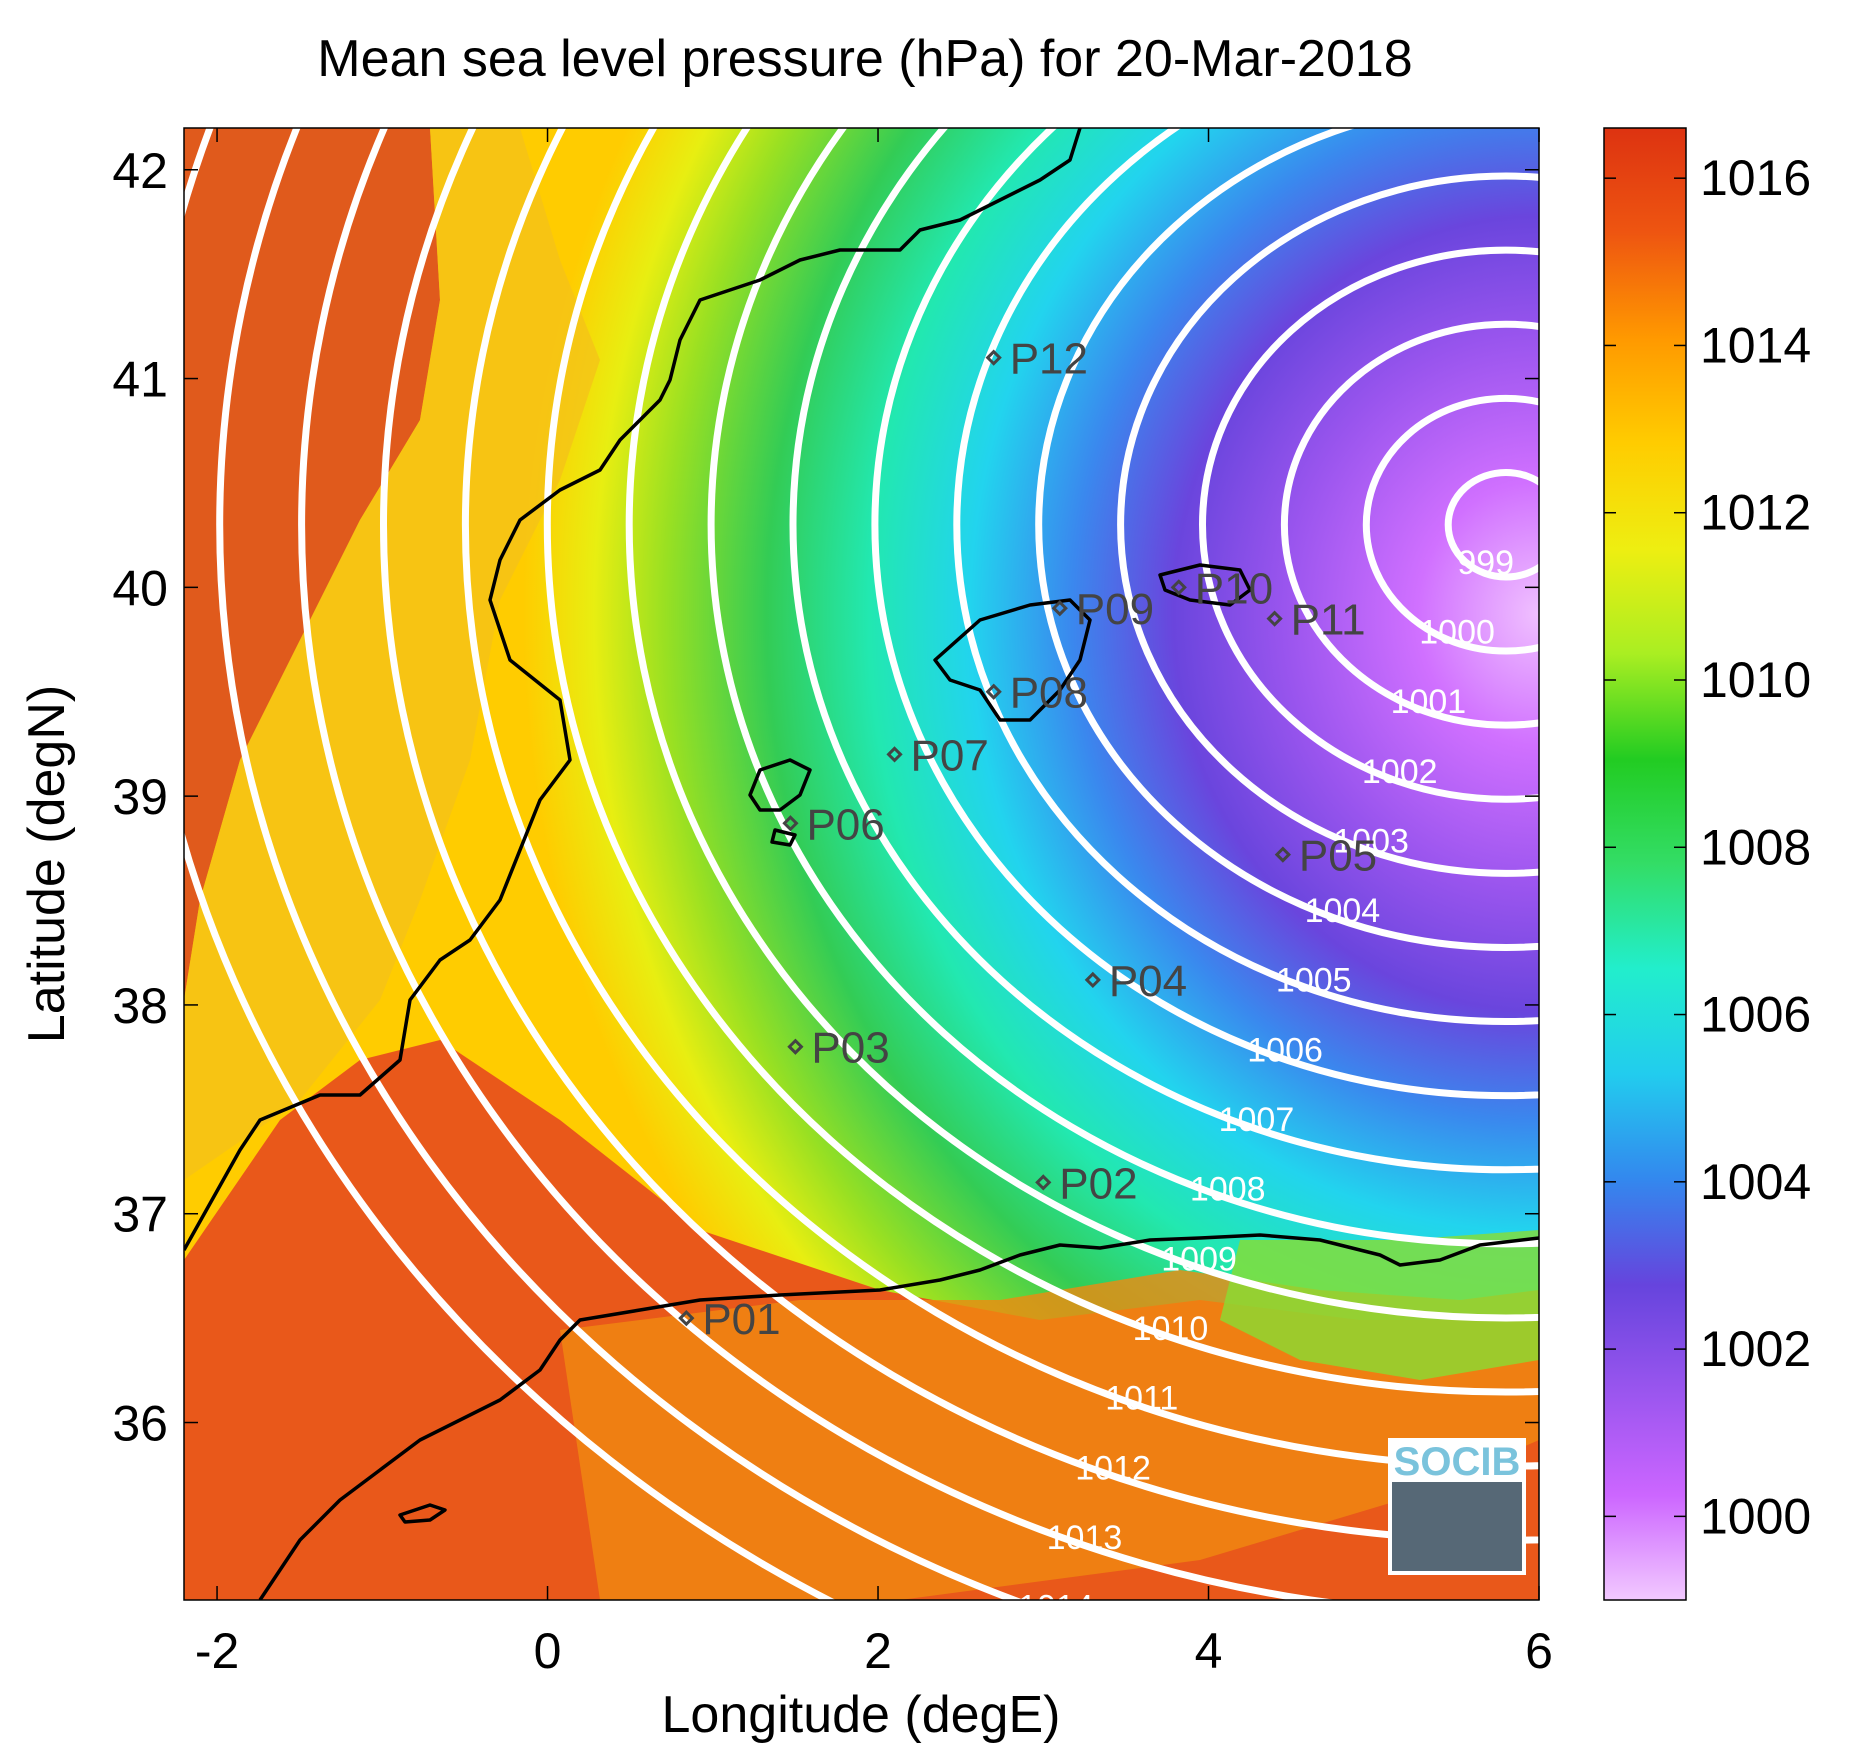  What do you see at coordinates (1379, 1305) in the screenshot?
I see `land-southeast-green` at bounding box center [1379, 1305].